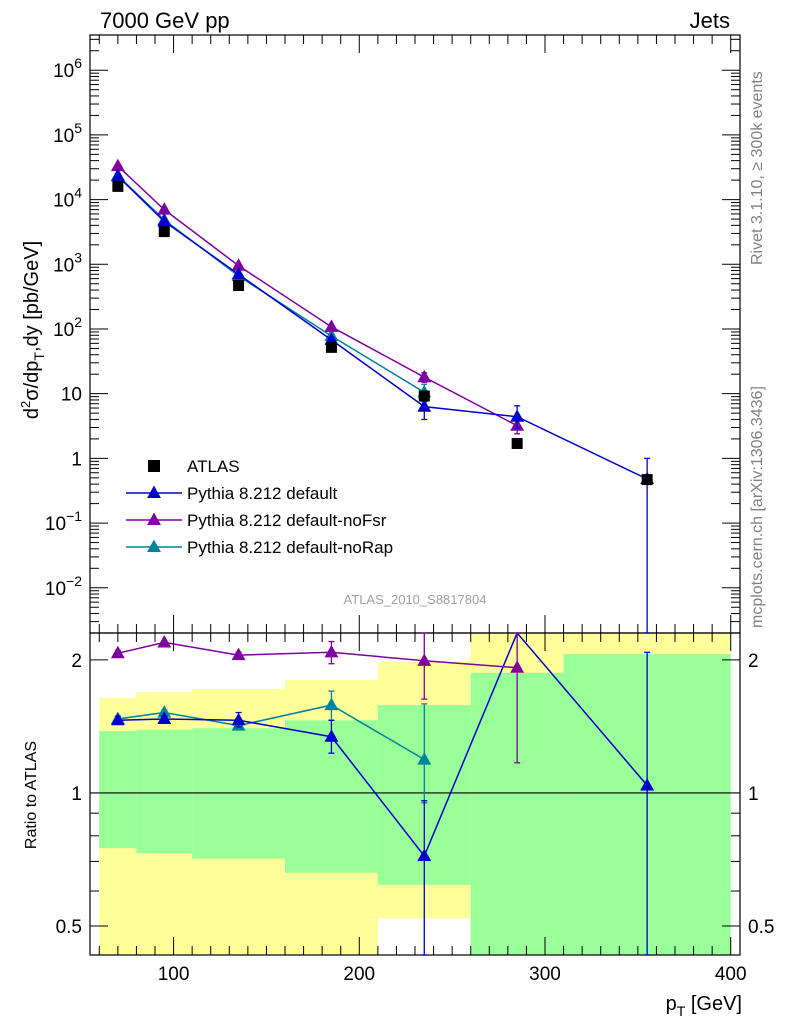  I want to click on main-y-tick-label: 10, so click(71, 395).